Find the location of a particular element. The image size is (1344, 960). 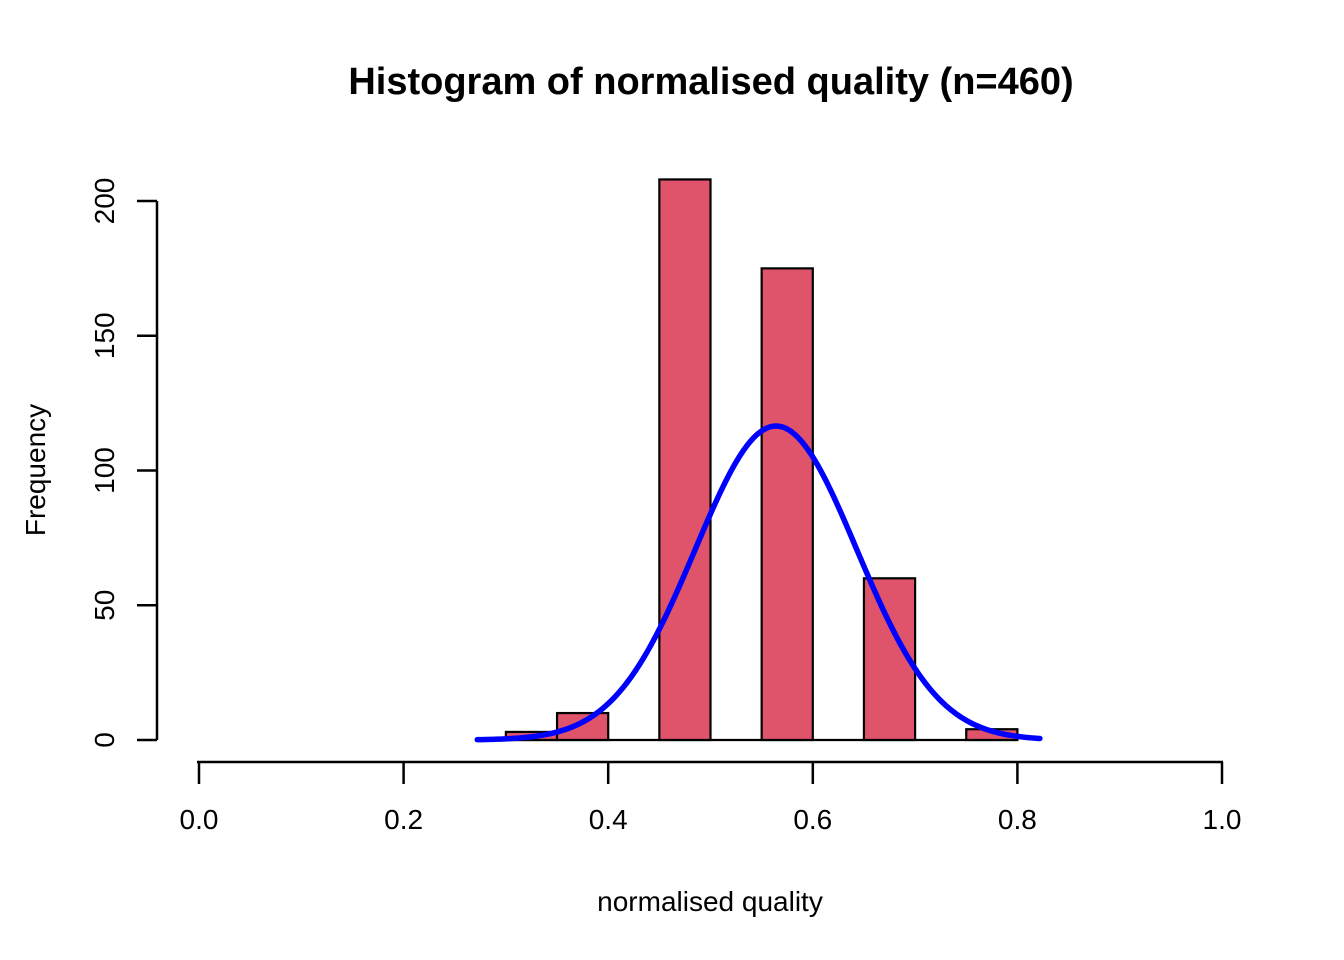

y-tick-label: 50 is located at coordinates (104, 605).